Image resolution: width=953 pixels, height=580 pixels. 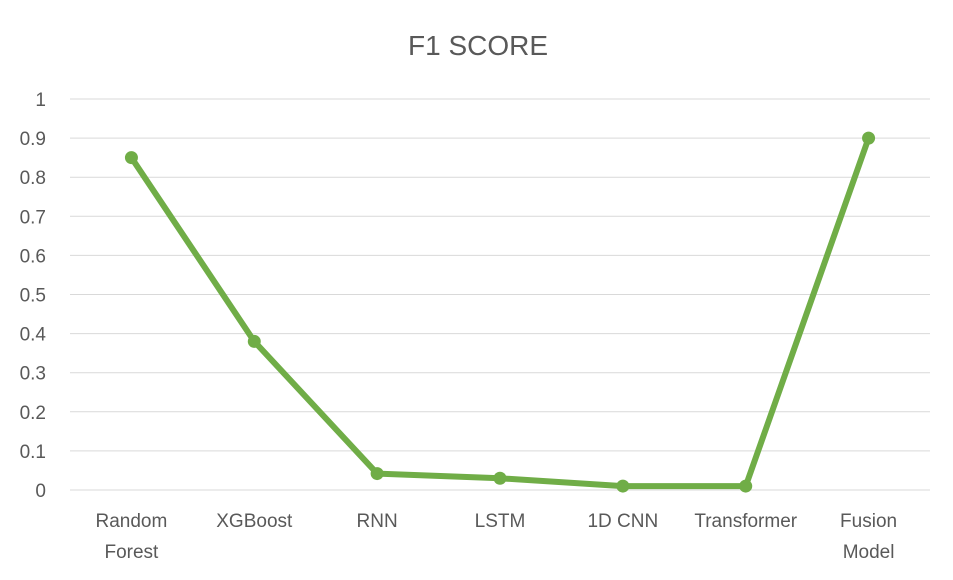 I want to click on x-tick-label-line: Fusion, so click(x=868, y=521).